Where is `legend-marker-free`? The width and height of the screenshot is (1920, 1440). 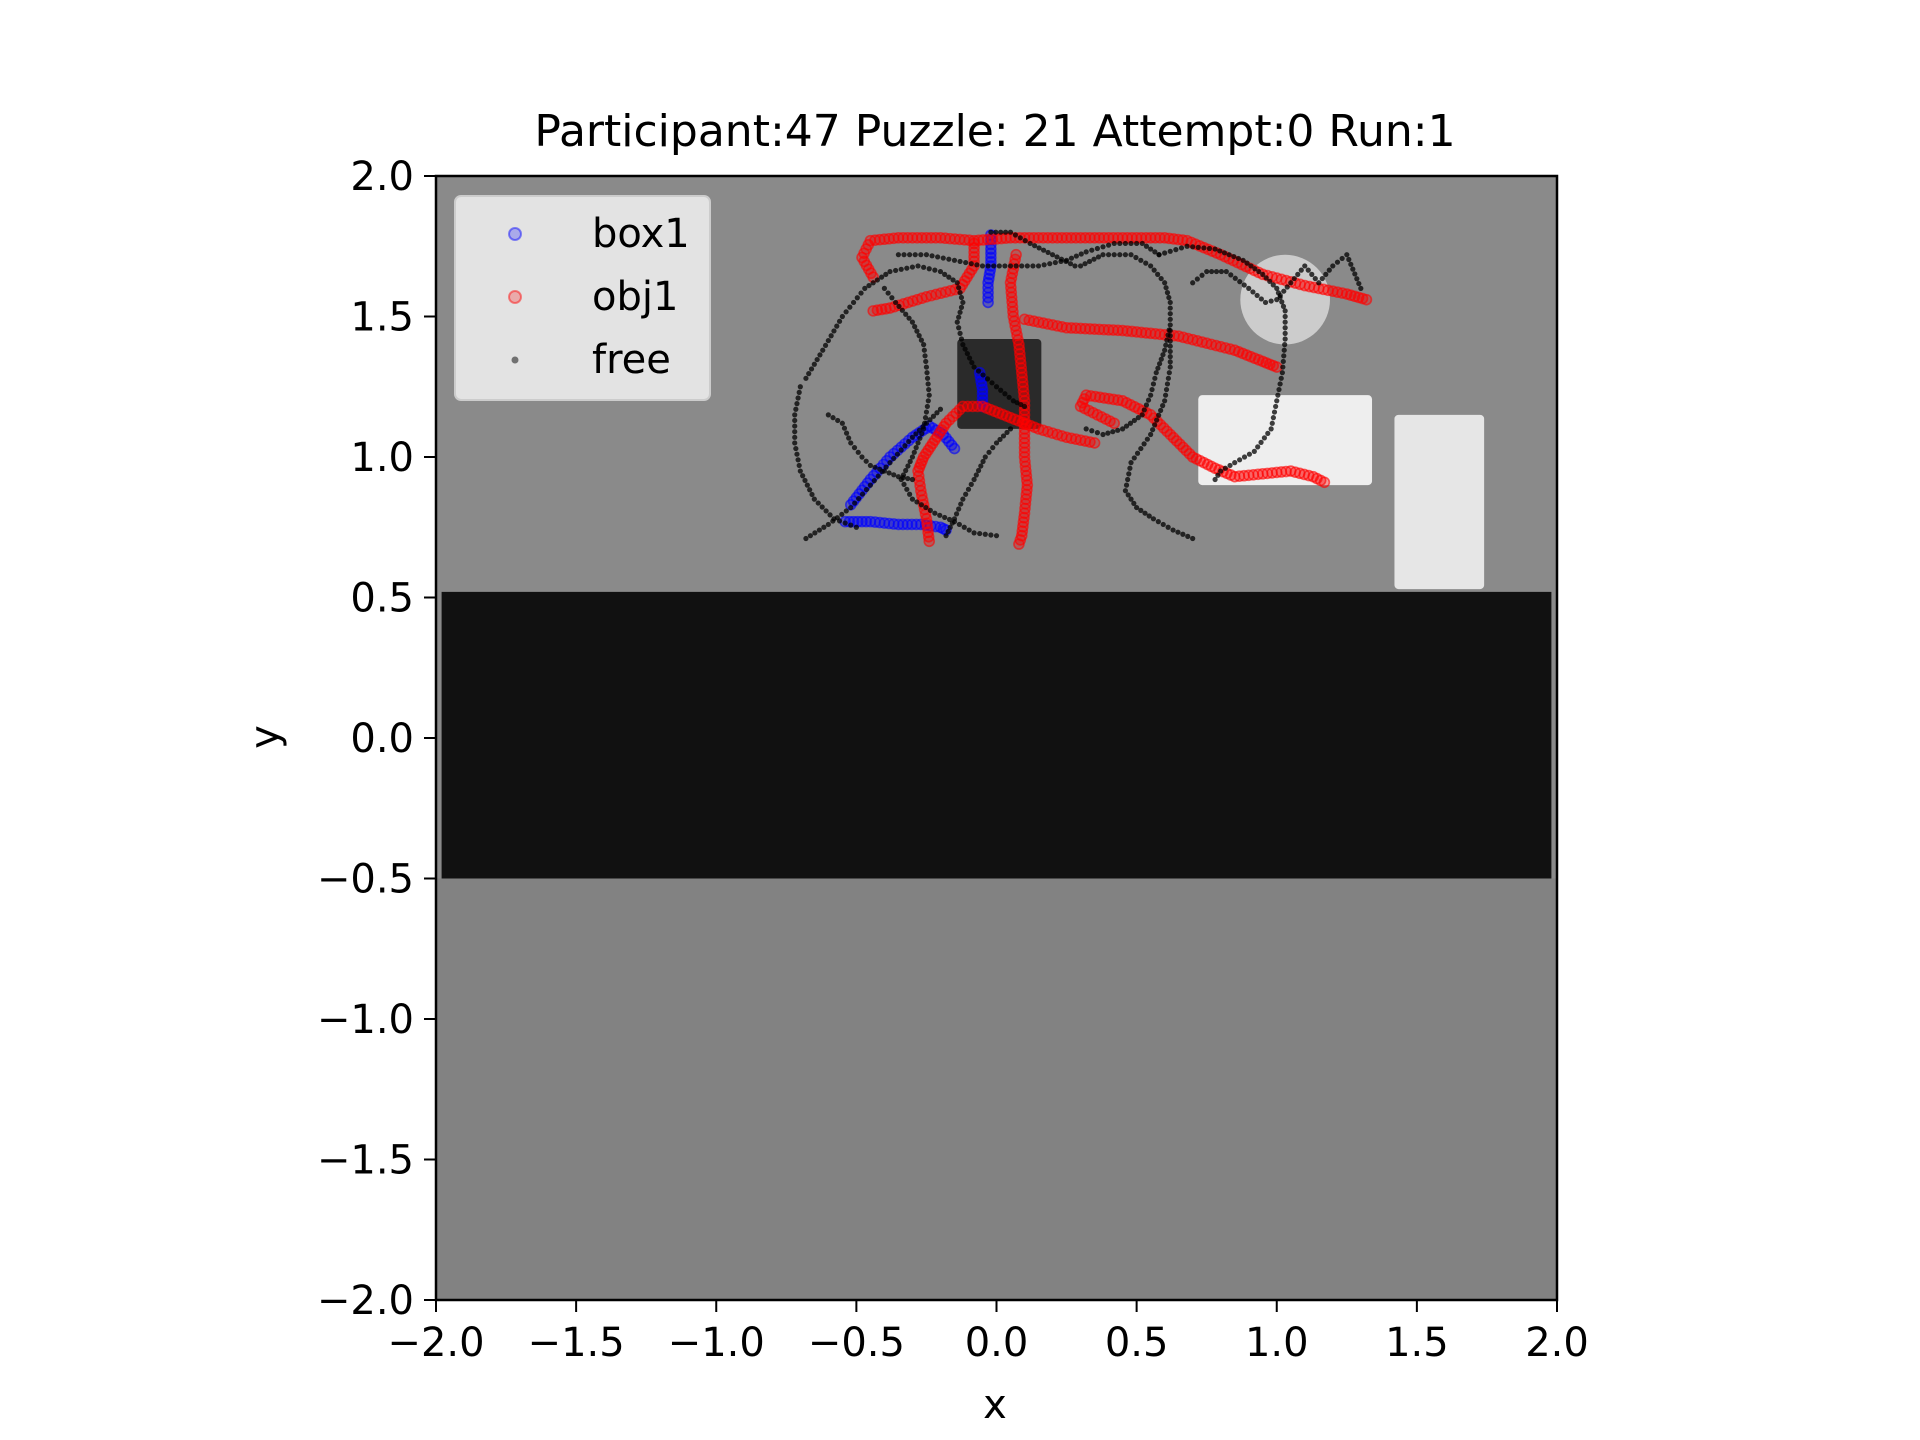 legend-marker-free is located at coordinates (515, 360).